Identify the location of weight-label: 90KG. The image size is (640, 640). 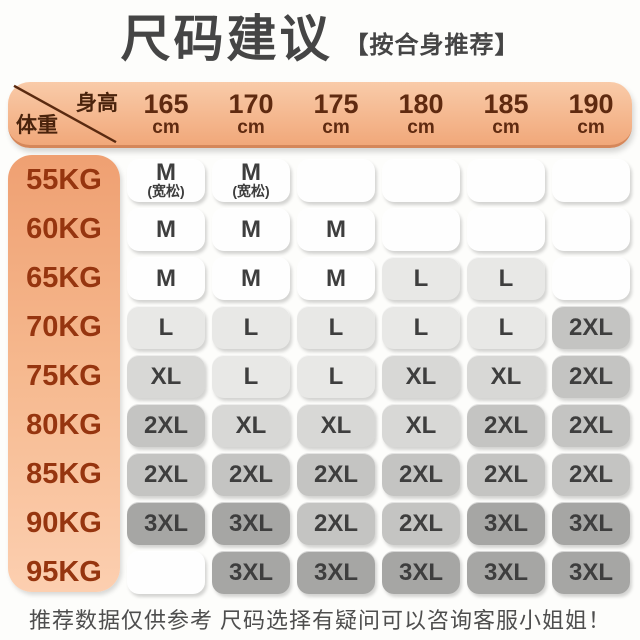
(64, 523).